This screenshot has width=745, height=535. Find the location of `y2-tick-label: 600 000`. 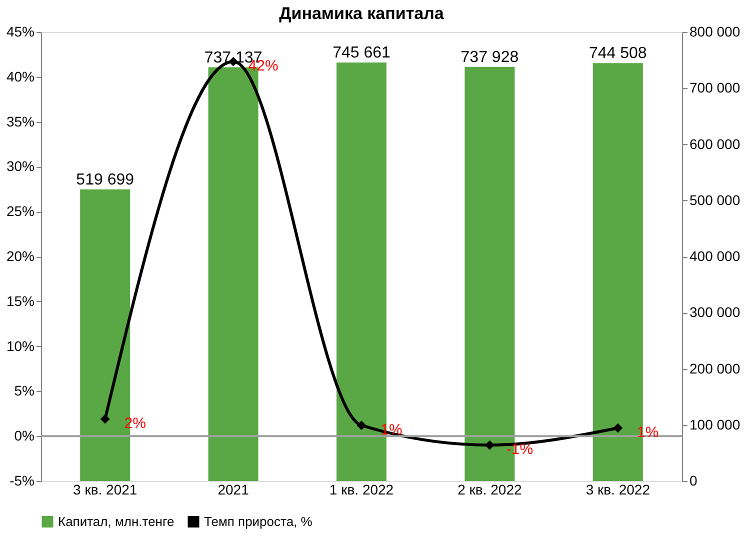

y2-tick-label: 600 000 is located at coordinates (715, 144).